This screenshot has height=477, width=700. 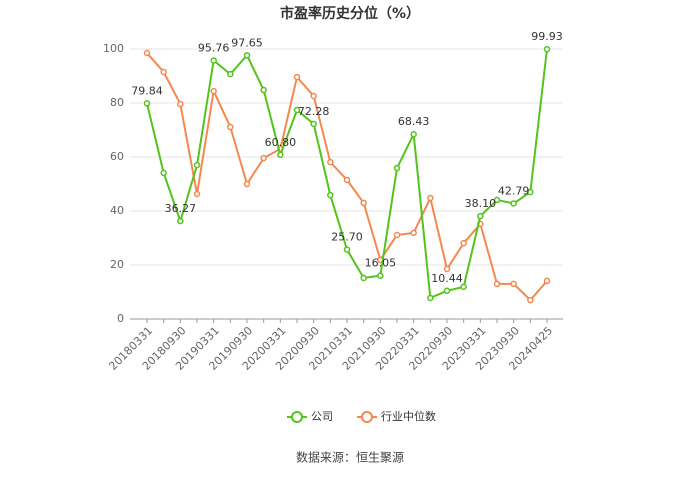 I want to click on data-label: 42.79, so click(x=514, y=190).